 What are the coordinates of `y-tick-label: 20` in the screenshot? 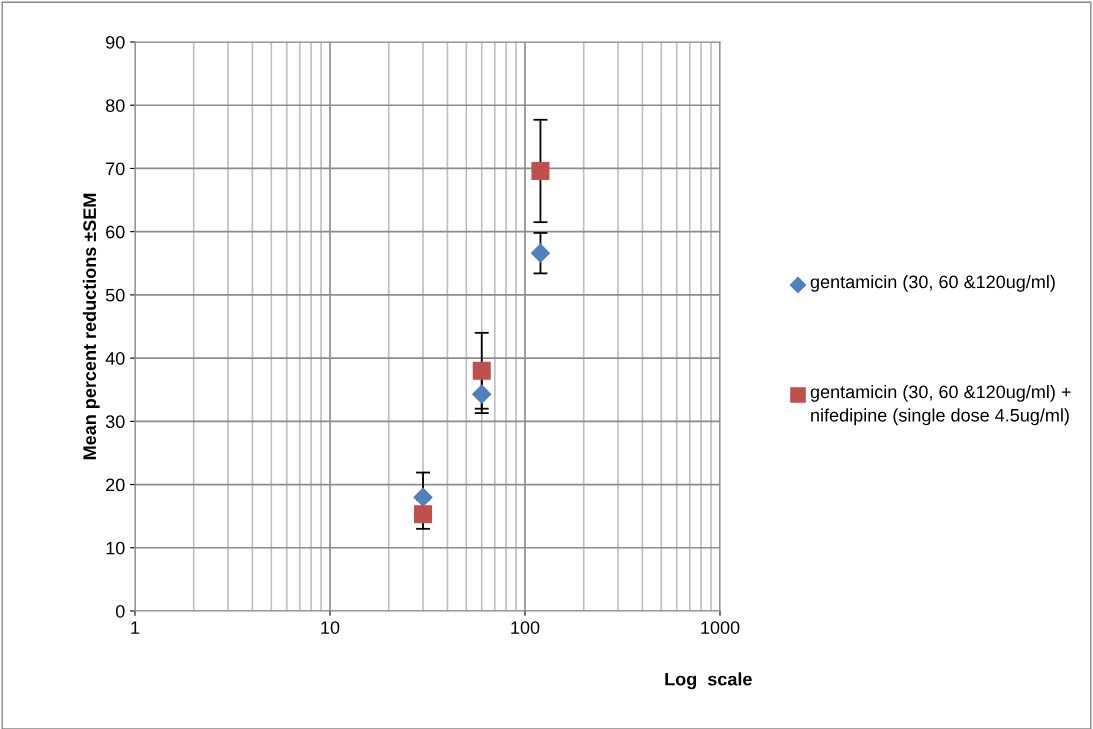 It's located at (115, 485).